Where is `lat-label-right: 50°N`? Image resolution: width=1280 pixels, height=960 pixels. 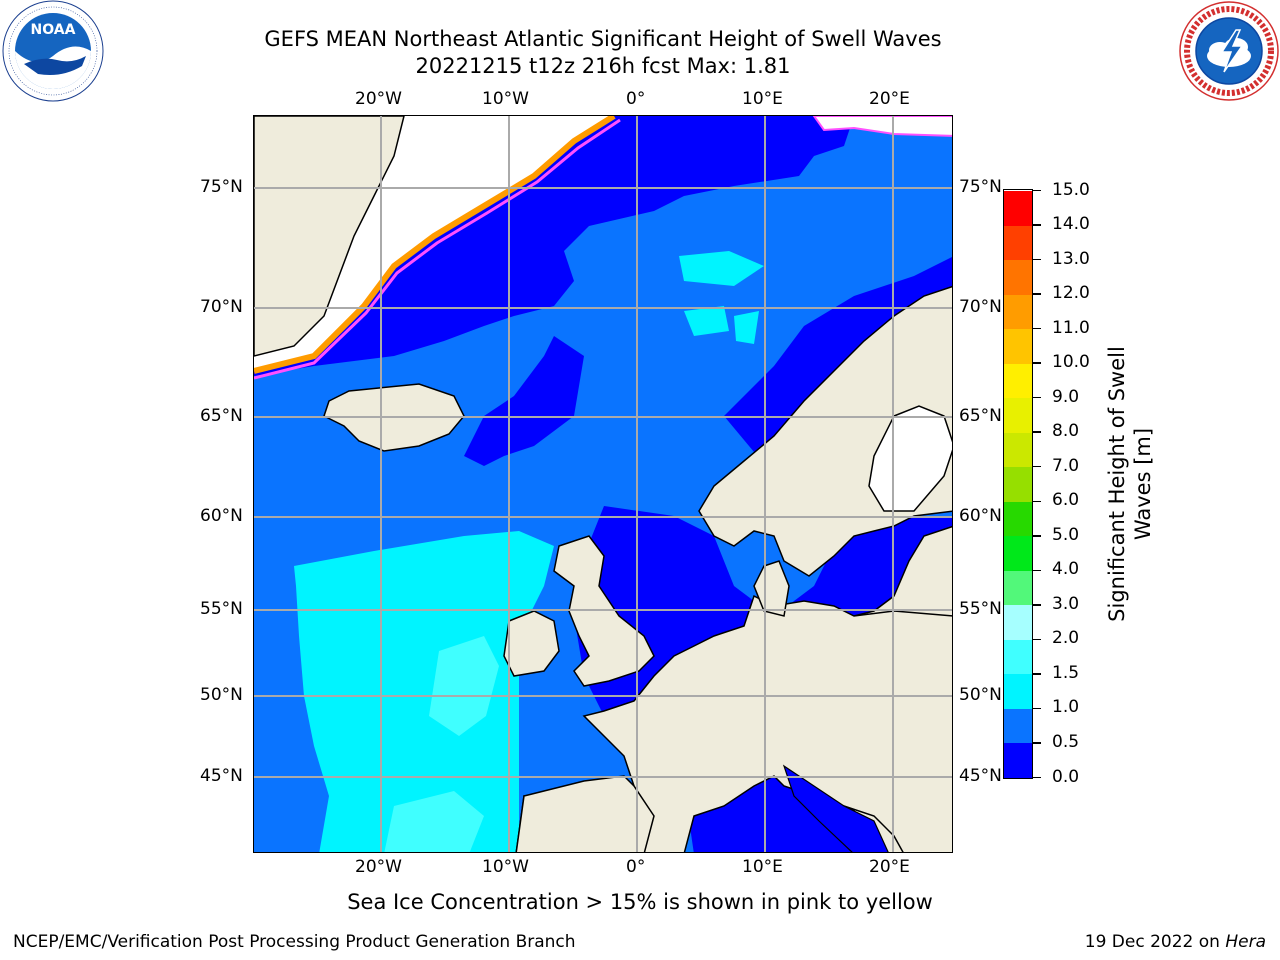
lat-label-right: 50°N is located at coordinates (980, 695).